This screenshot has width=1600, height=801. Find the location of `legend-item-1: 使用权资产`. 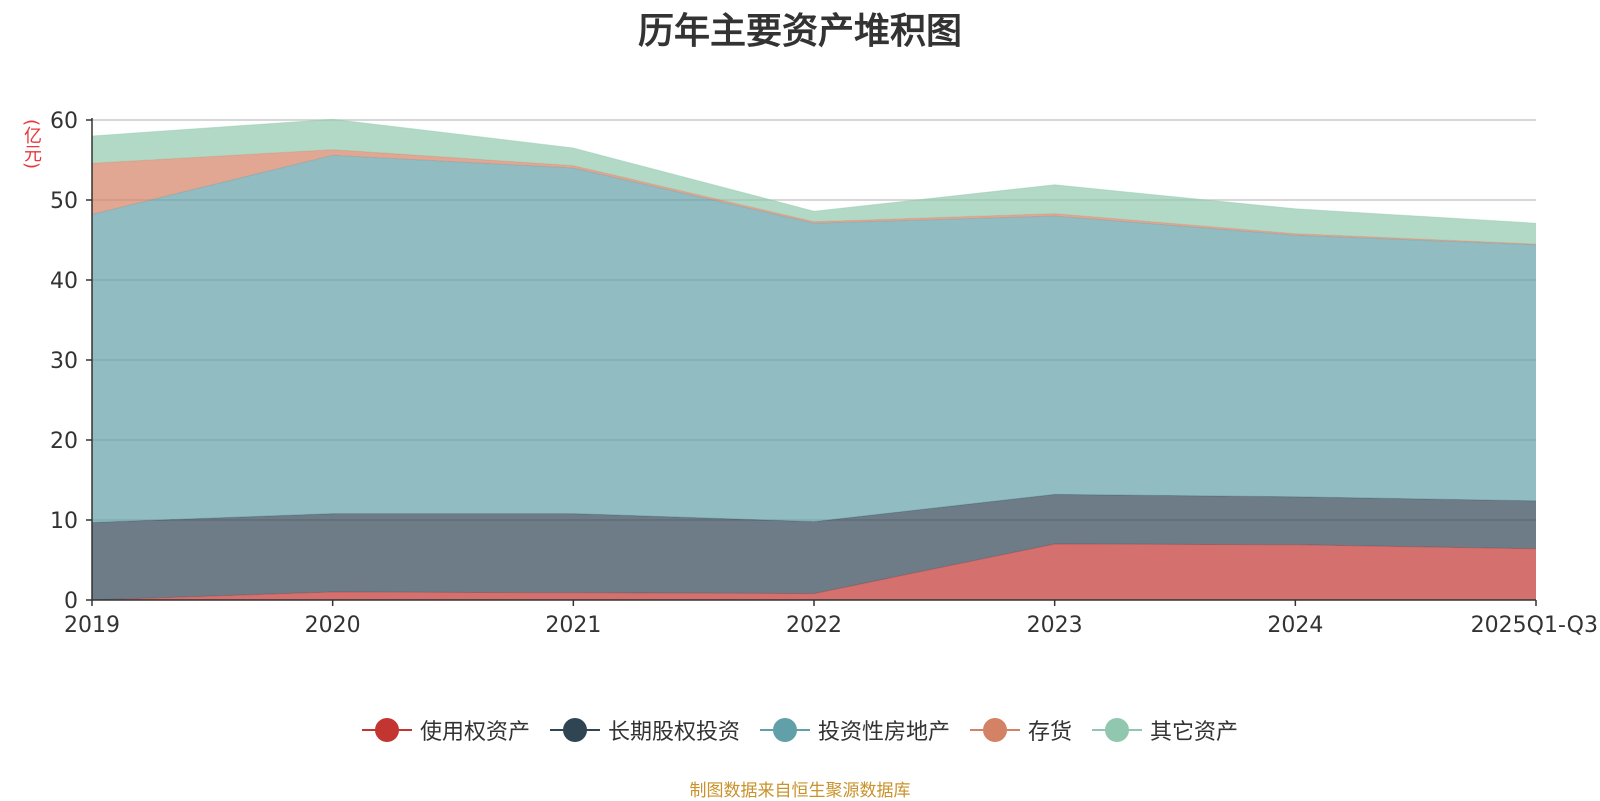

legend-item-1: 使用权资产 is located at coordinates (445, 730).